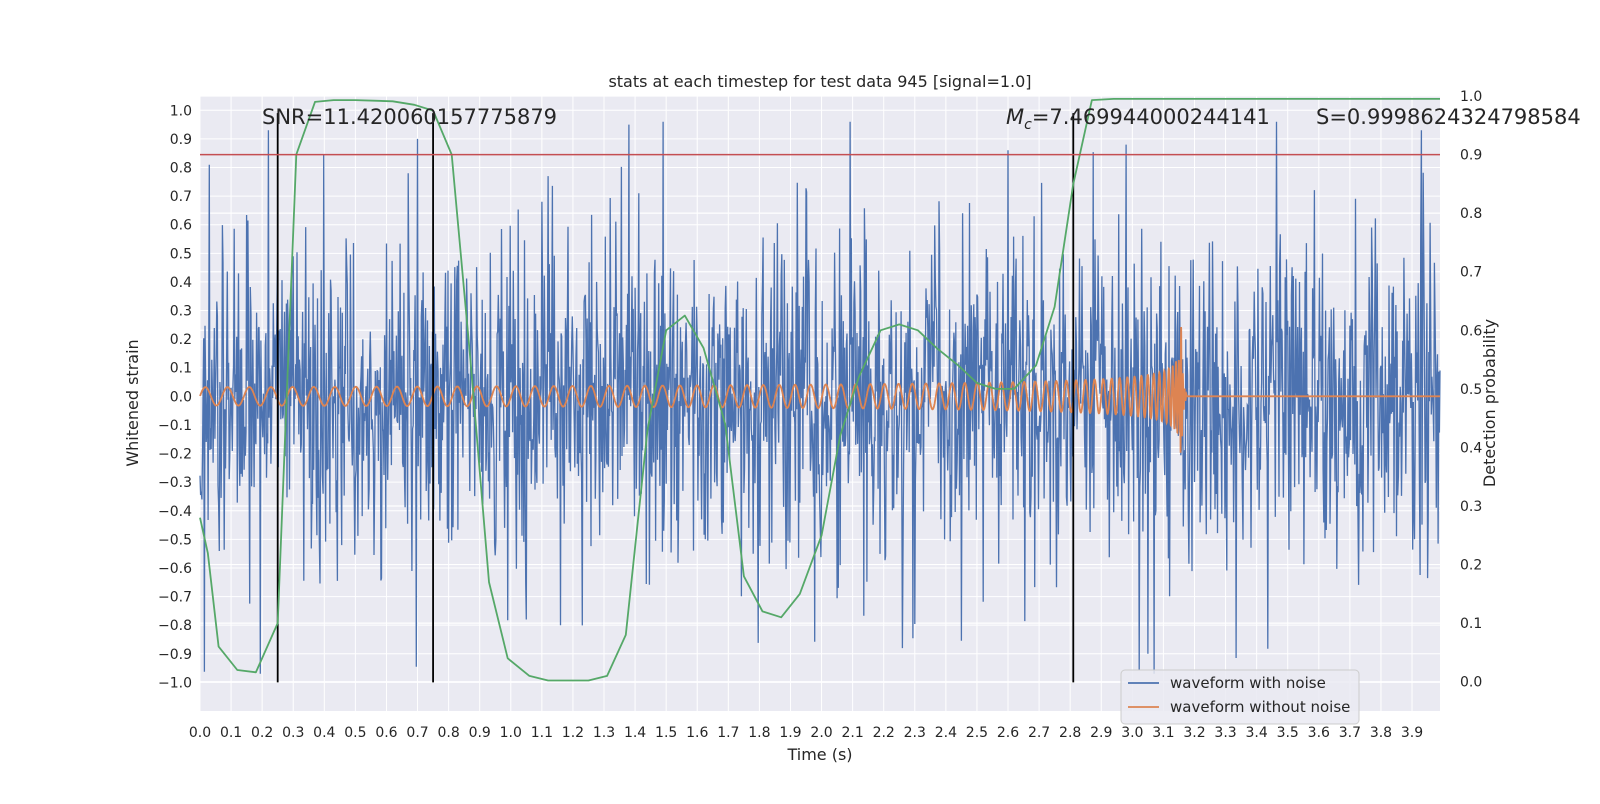 The image size is (1600, 804). What do you see at coordinates (1381, 733) in the screenshot?
I see `x-tick-label: 3.8` at bounding box center [1381, 733].